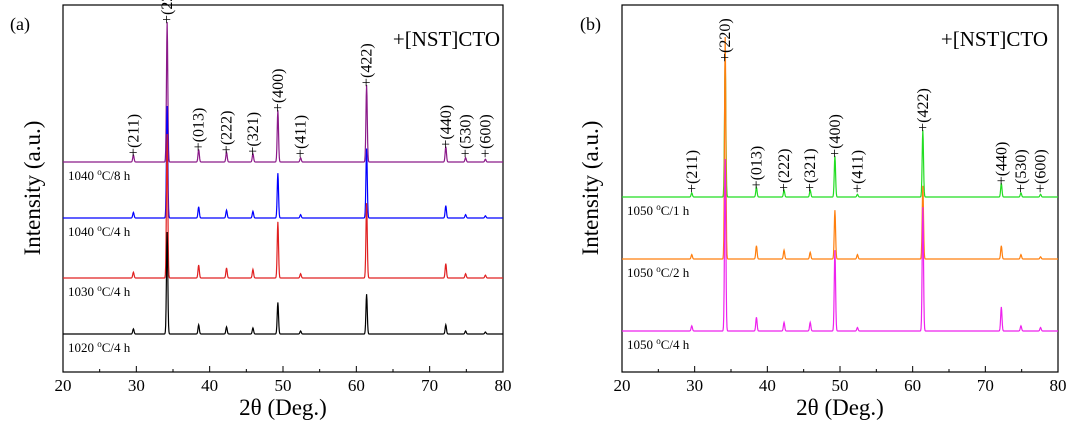 The height and width of the screenshot is (428, 1072). Describe the element at coordinates (658, 272) in the screenshot. I see `series-label: 1050 oC/2 h` at that location.